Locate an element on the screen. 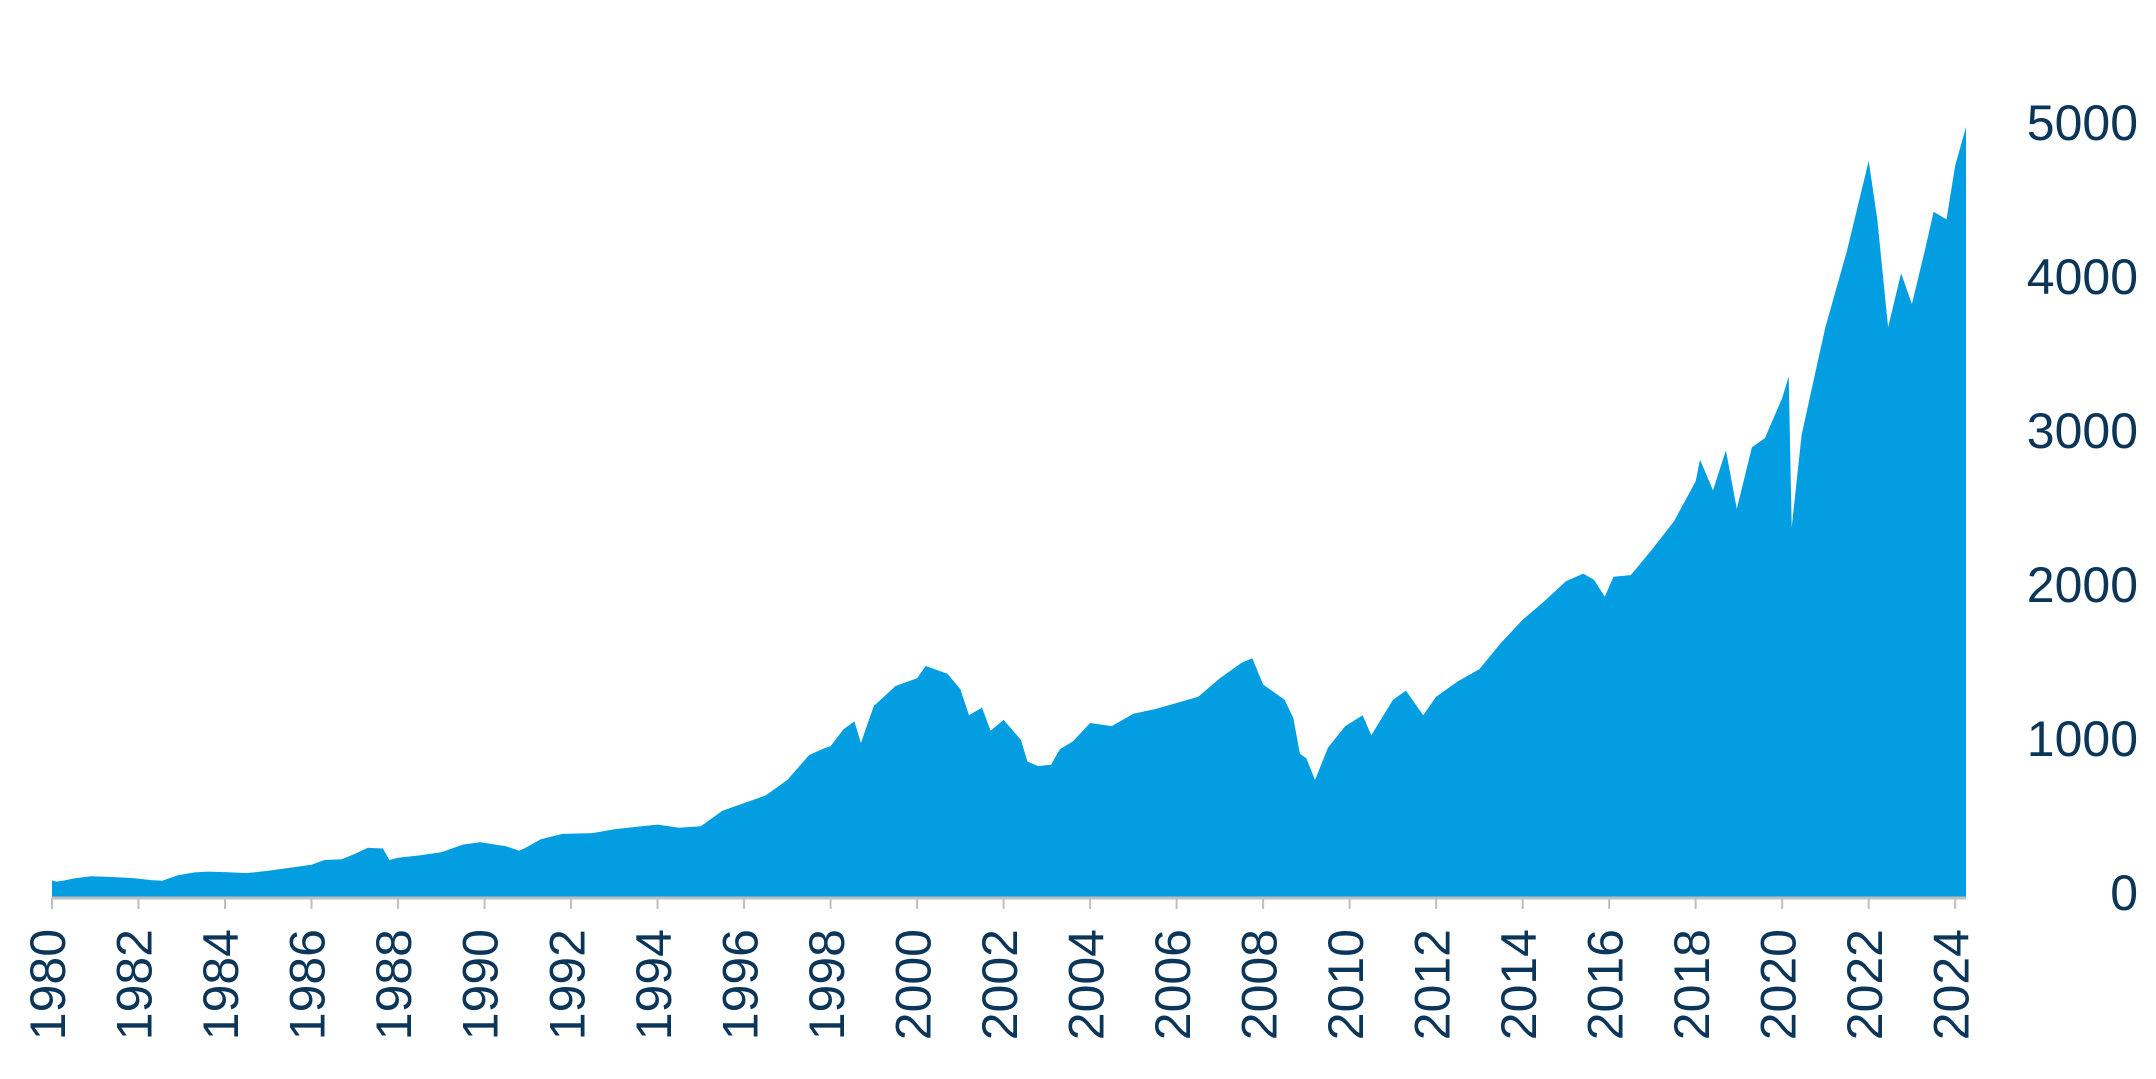 Image resolution: width=2156 pixels, height=1079 pixels. x-tick-label: 2024 is located at coordinates (1951, 984).